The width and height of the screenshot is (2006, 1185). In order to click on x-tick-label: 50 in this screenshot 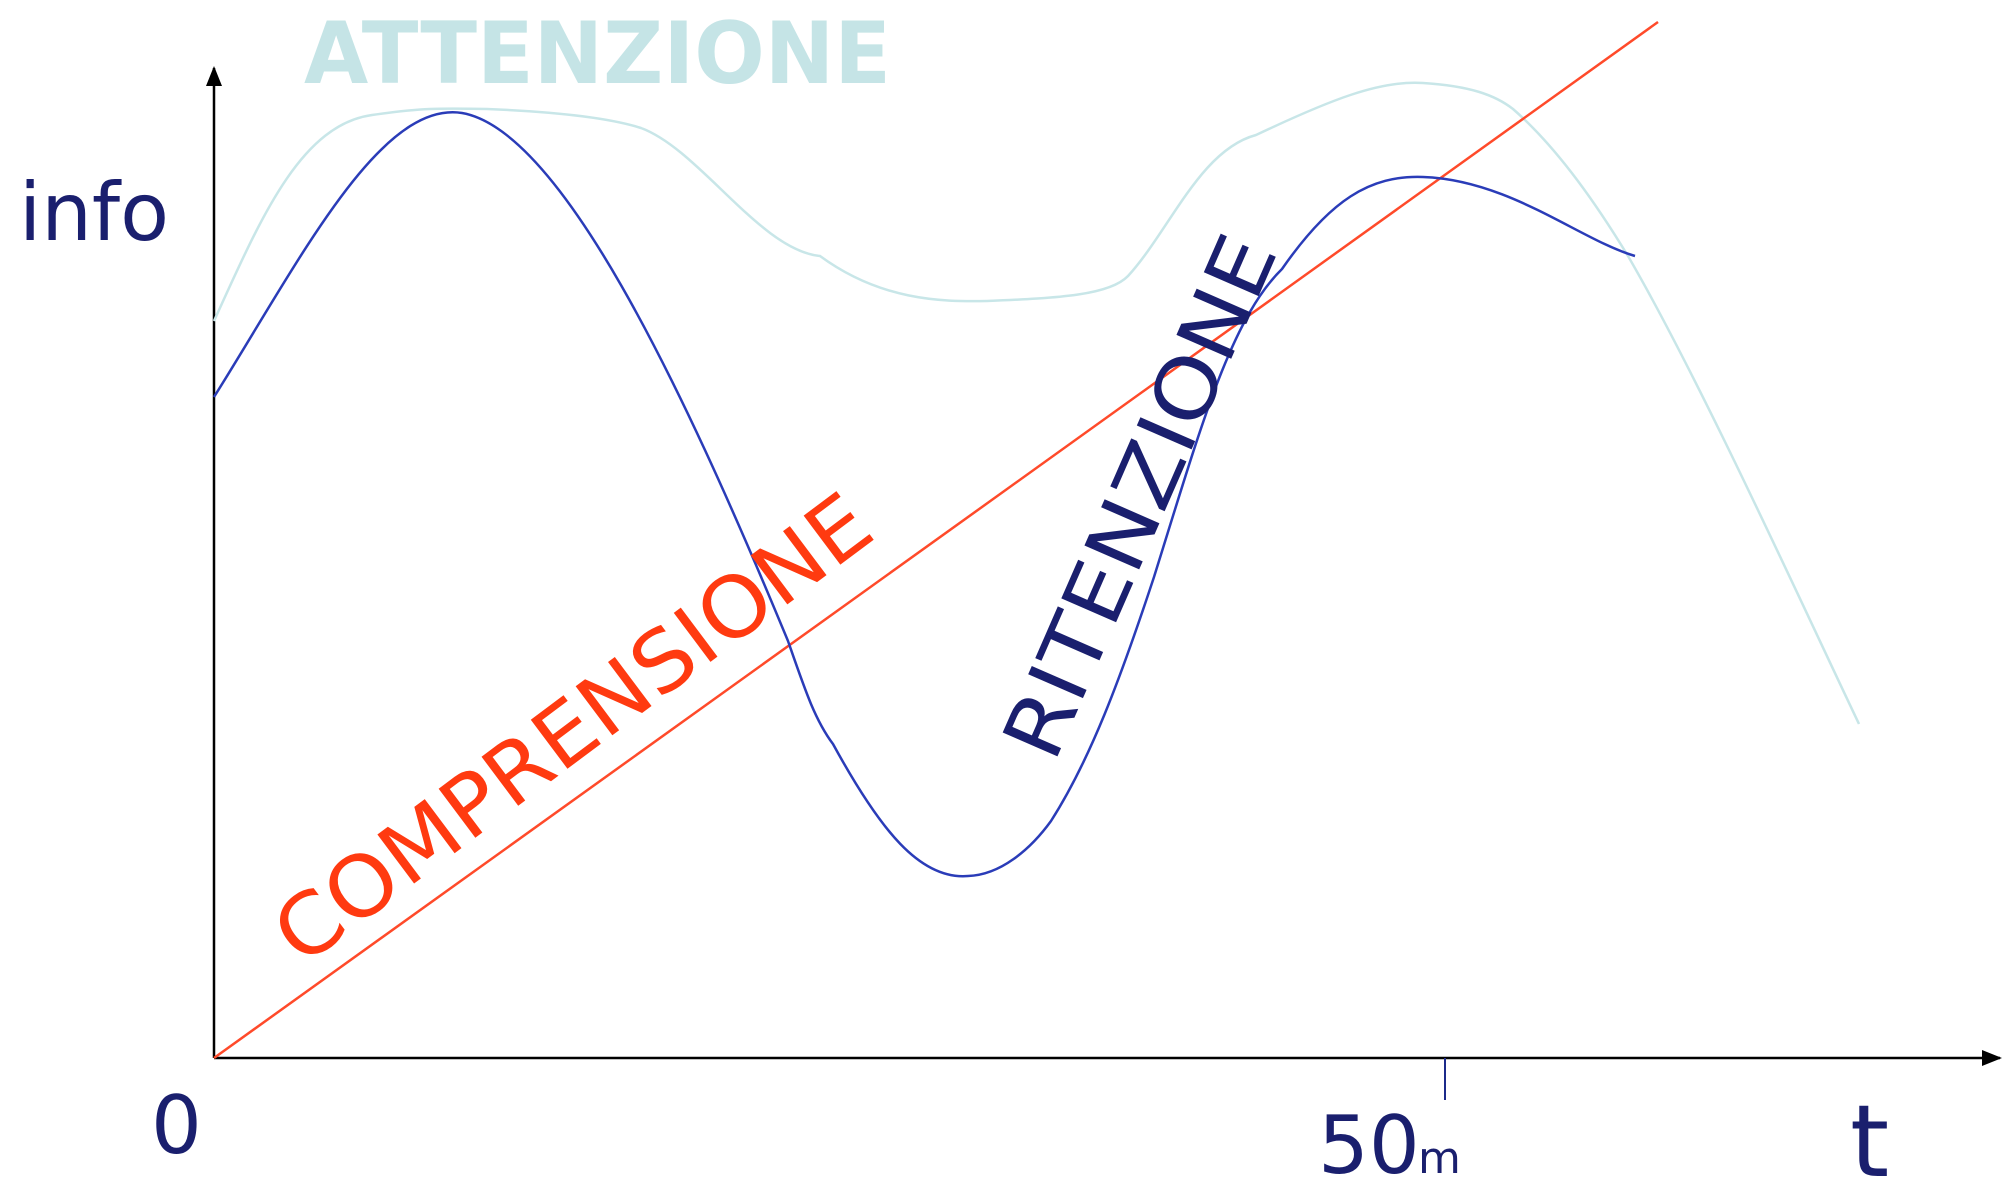, I will do `click(1369, 1142)`.